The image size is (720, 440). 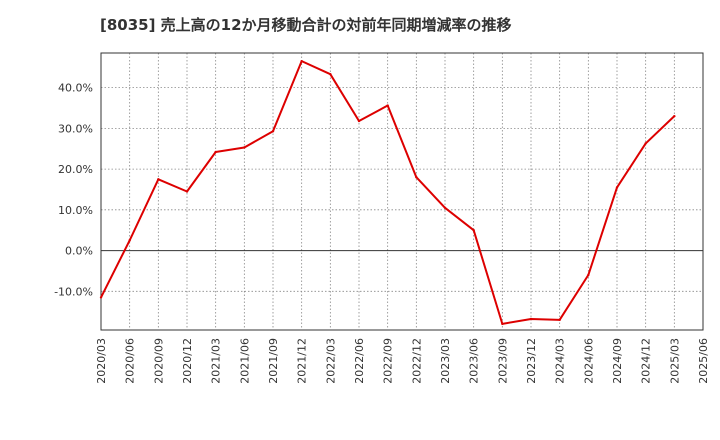 What do you see at coordinates (101, 361) in the screenshot?
I see `x-tick-label: 2020/03` at bounding box center [101, 361].